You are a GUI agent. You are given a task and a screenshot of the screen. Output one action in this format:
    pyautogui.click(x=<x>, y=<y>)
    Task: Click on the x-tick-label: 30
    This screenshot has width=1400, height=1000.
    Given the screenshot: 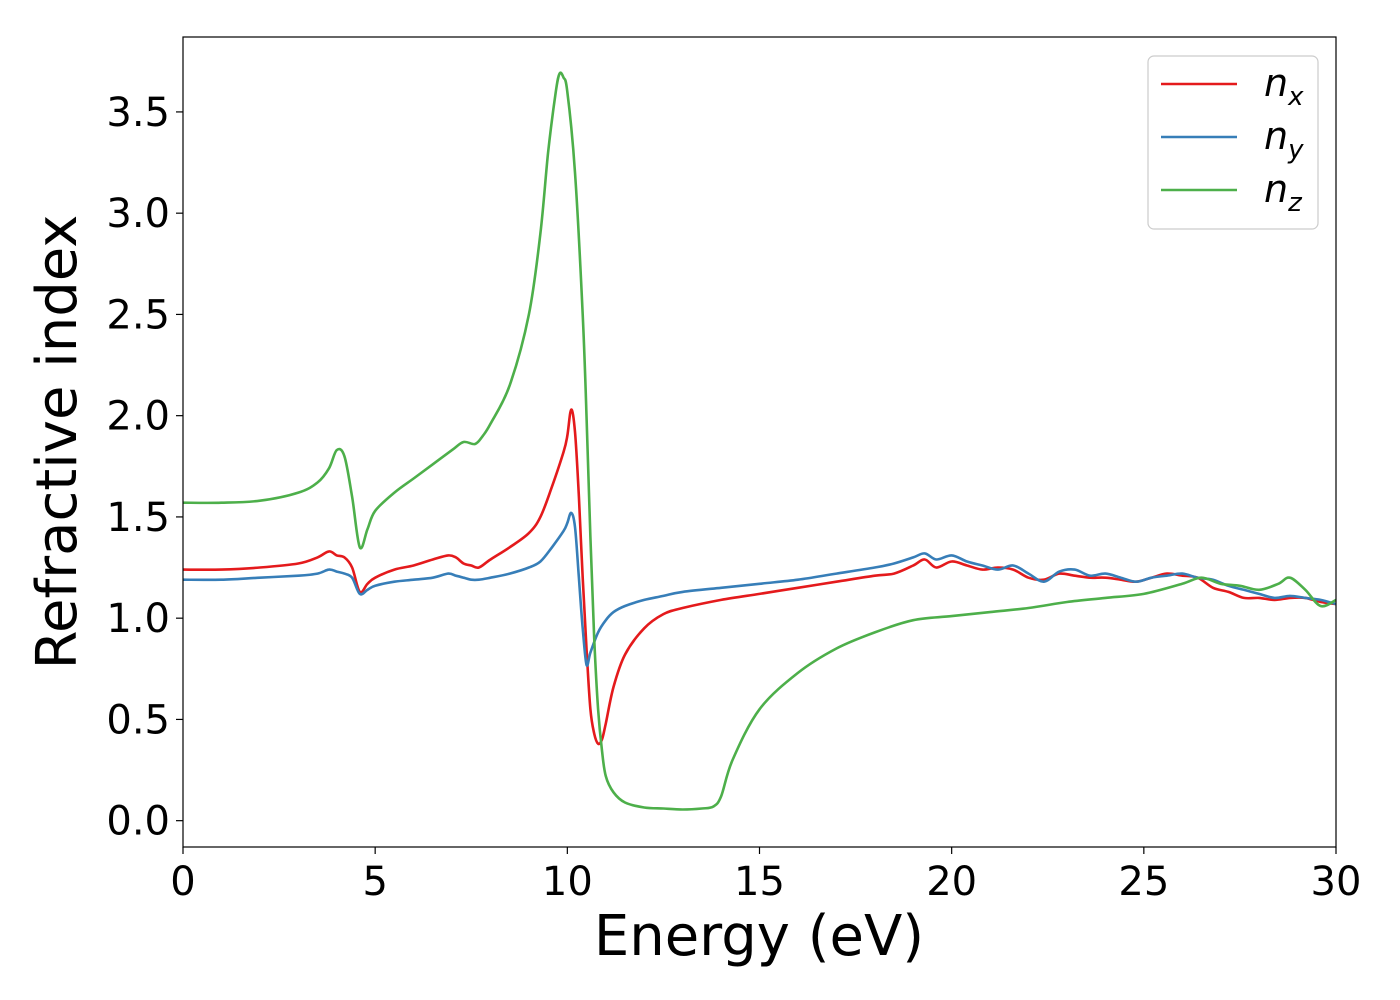 What is the action you would take?
    pyautogui.click(x=1336, y=882)
    